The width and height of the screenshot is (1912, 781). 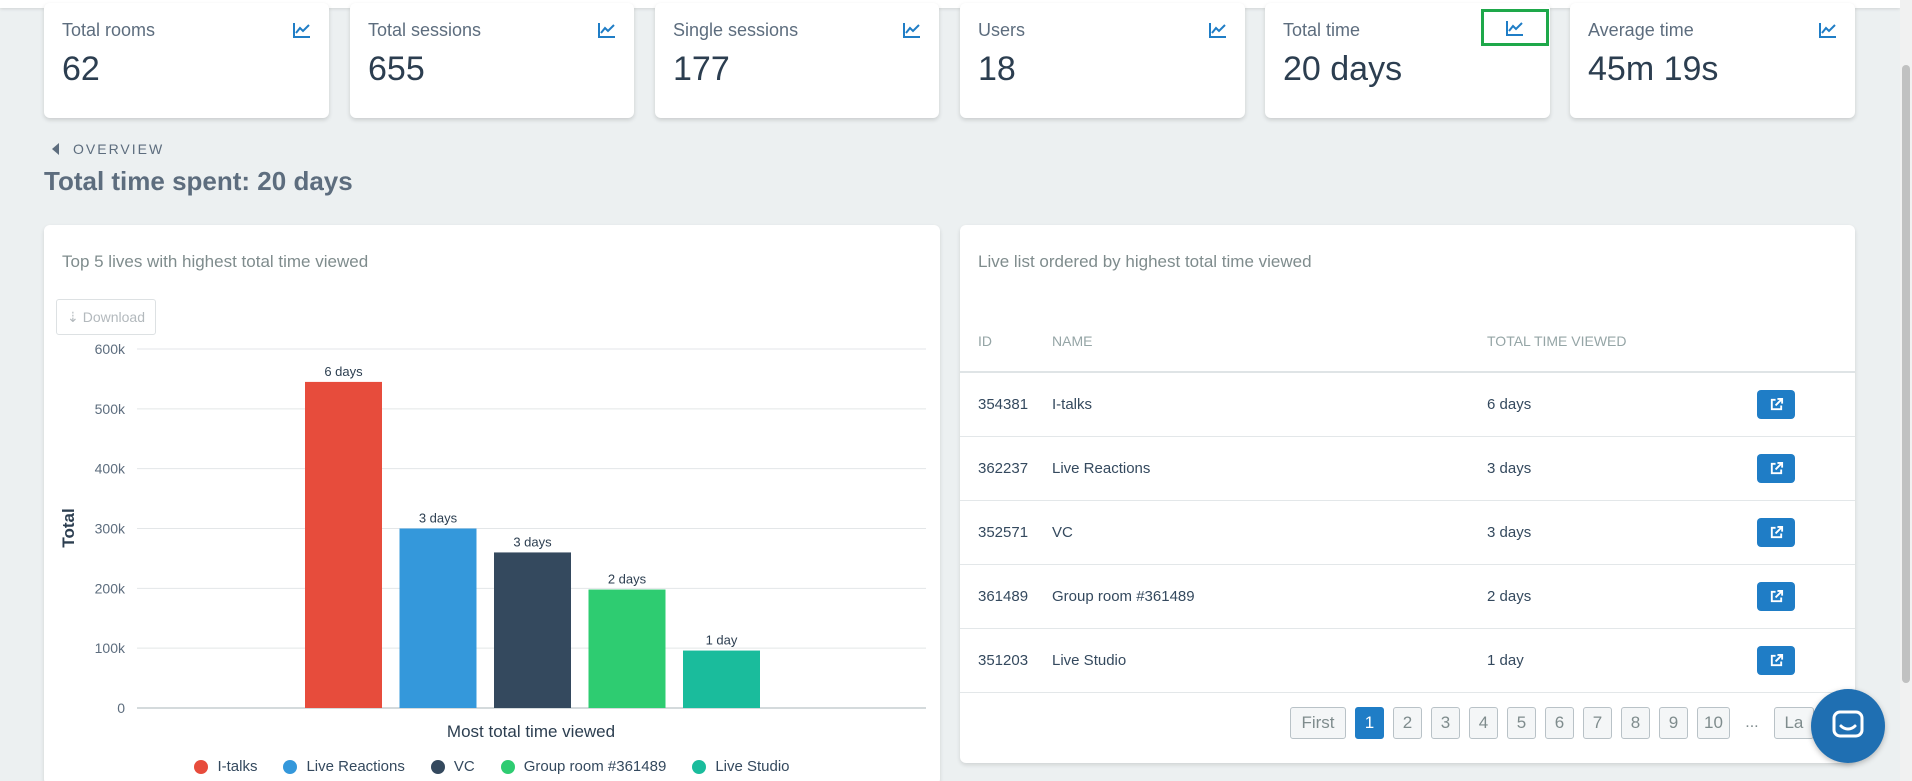 I want to click on cell-name: Group room #361489, so click(x=1269, y=596).